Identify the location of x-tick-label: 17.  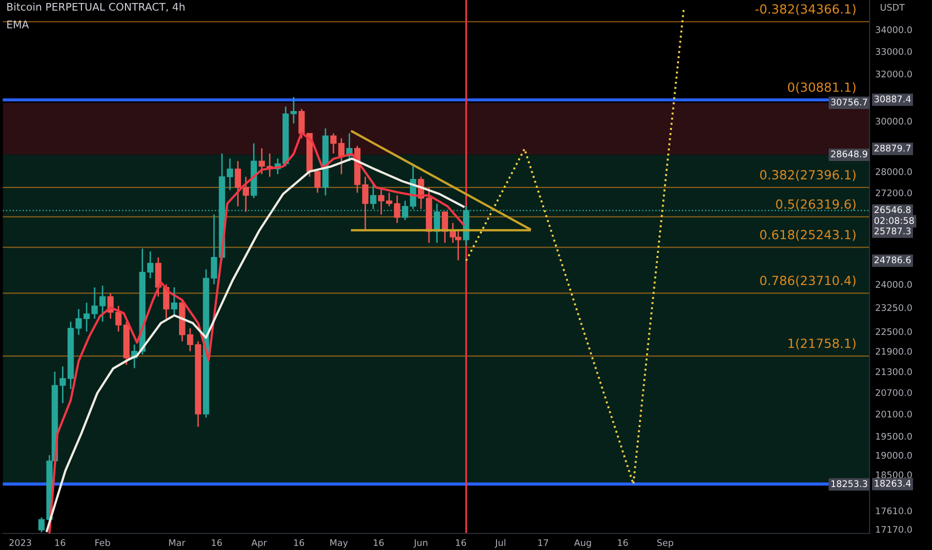
(543, 542).